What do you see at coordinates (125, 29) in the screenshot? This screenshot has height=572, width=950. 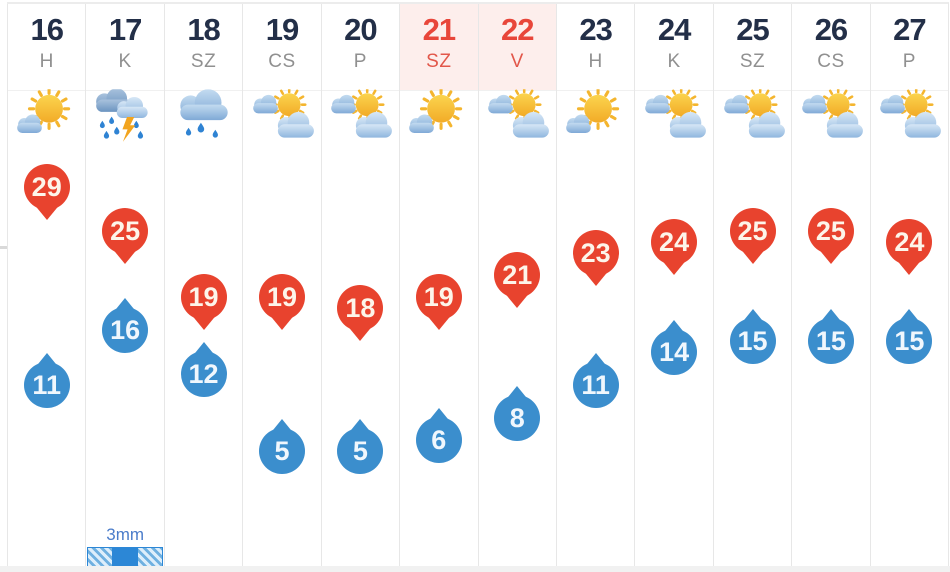 I see `date-label: 17` at bounding box center [125, 29].